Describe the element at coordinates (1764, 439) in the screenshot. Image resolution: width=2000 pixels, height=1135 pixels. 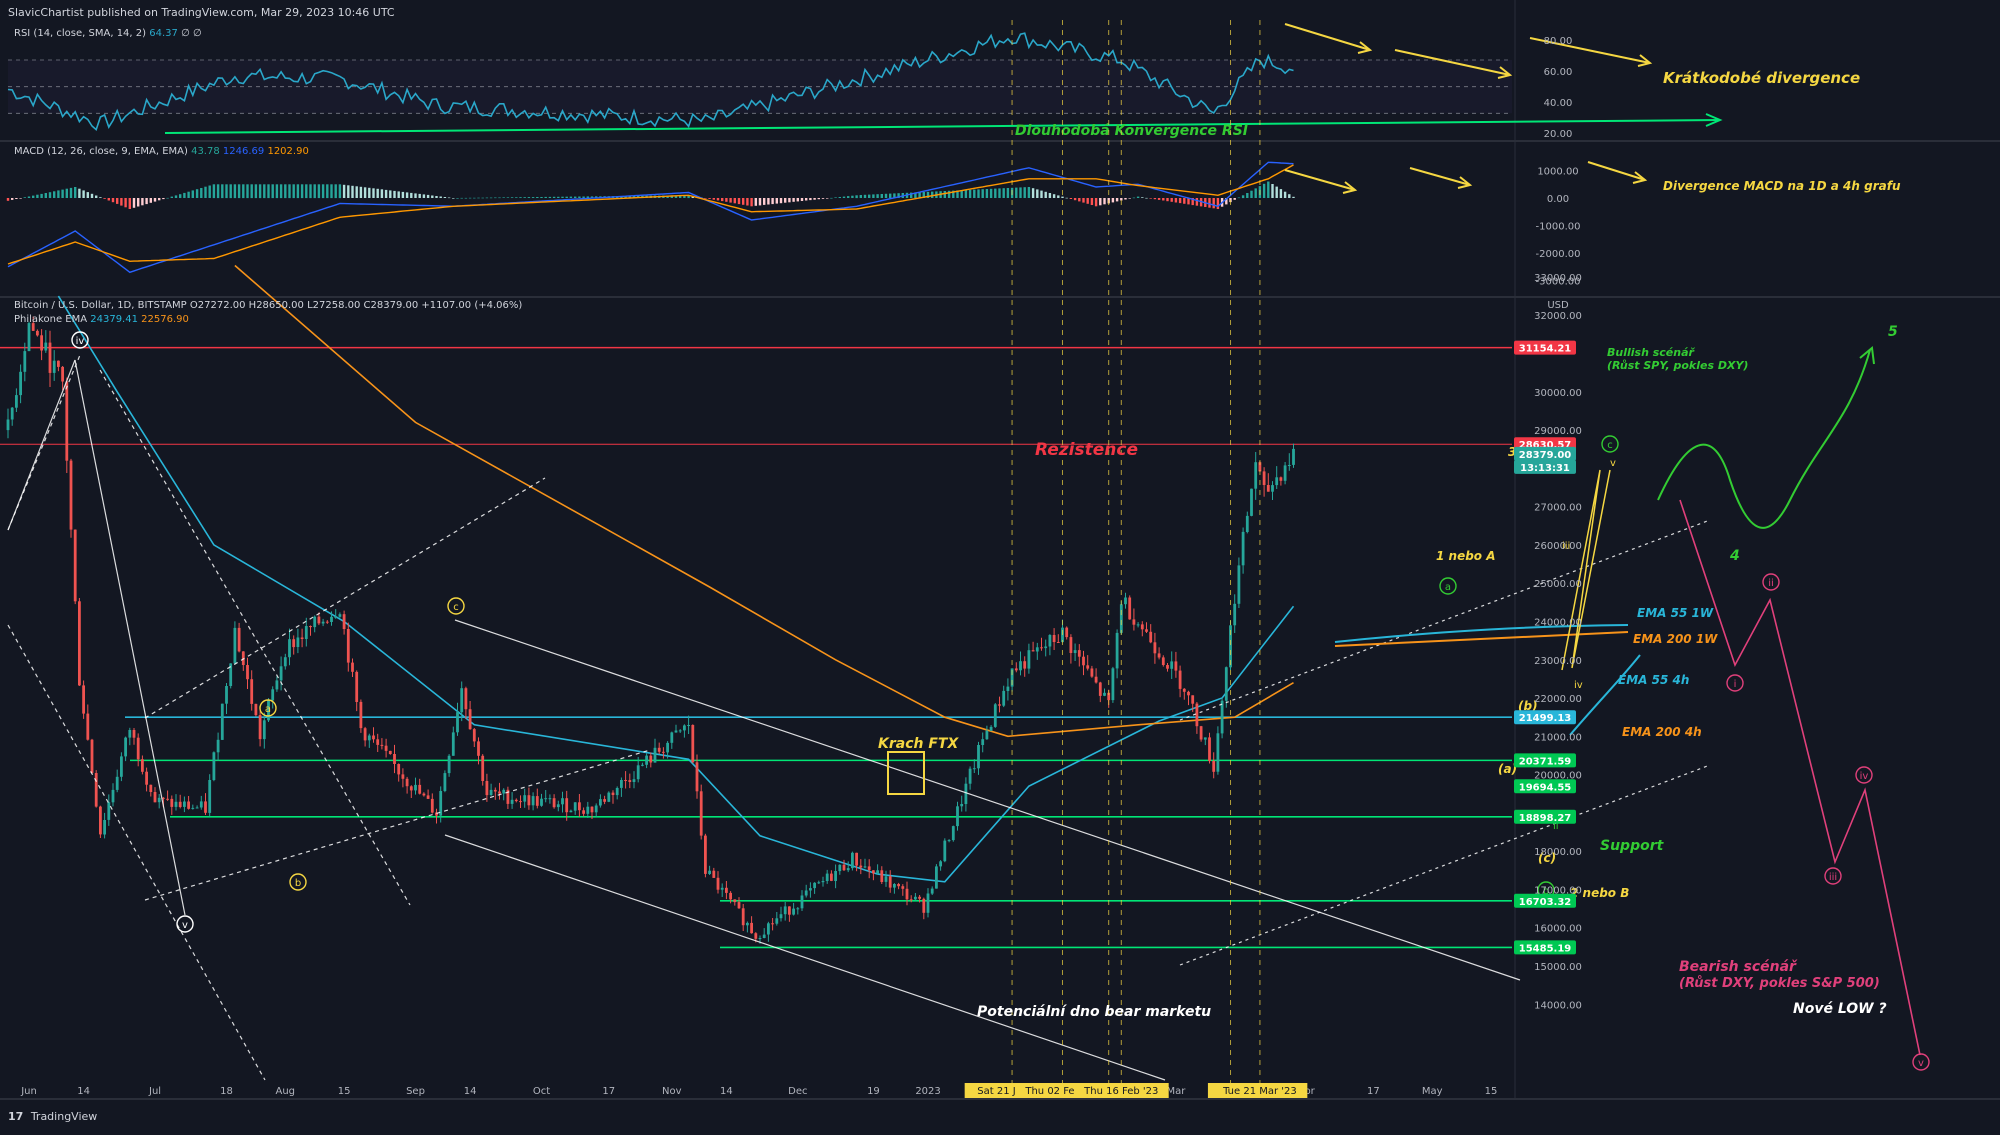
I see `bullish-scenario-path` at that location.